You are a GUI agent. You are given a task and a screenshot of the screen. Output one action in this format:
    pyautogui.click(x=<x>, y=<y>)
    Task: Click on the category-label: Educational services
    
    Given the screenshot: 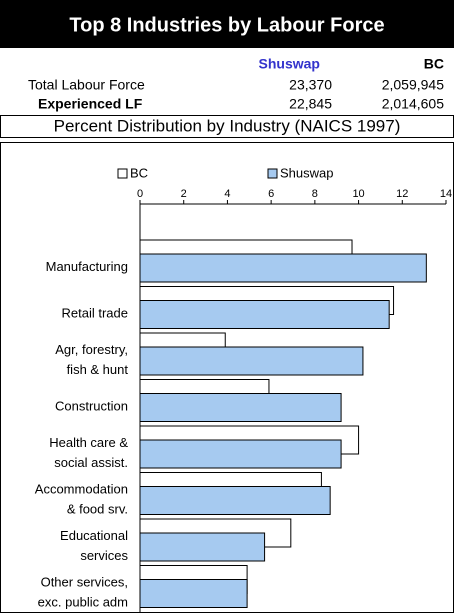 What is the action you would take?
    pyautogui.click(x=94, y=545)
    